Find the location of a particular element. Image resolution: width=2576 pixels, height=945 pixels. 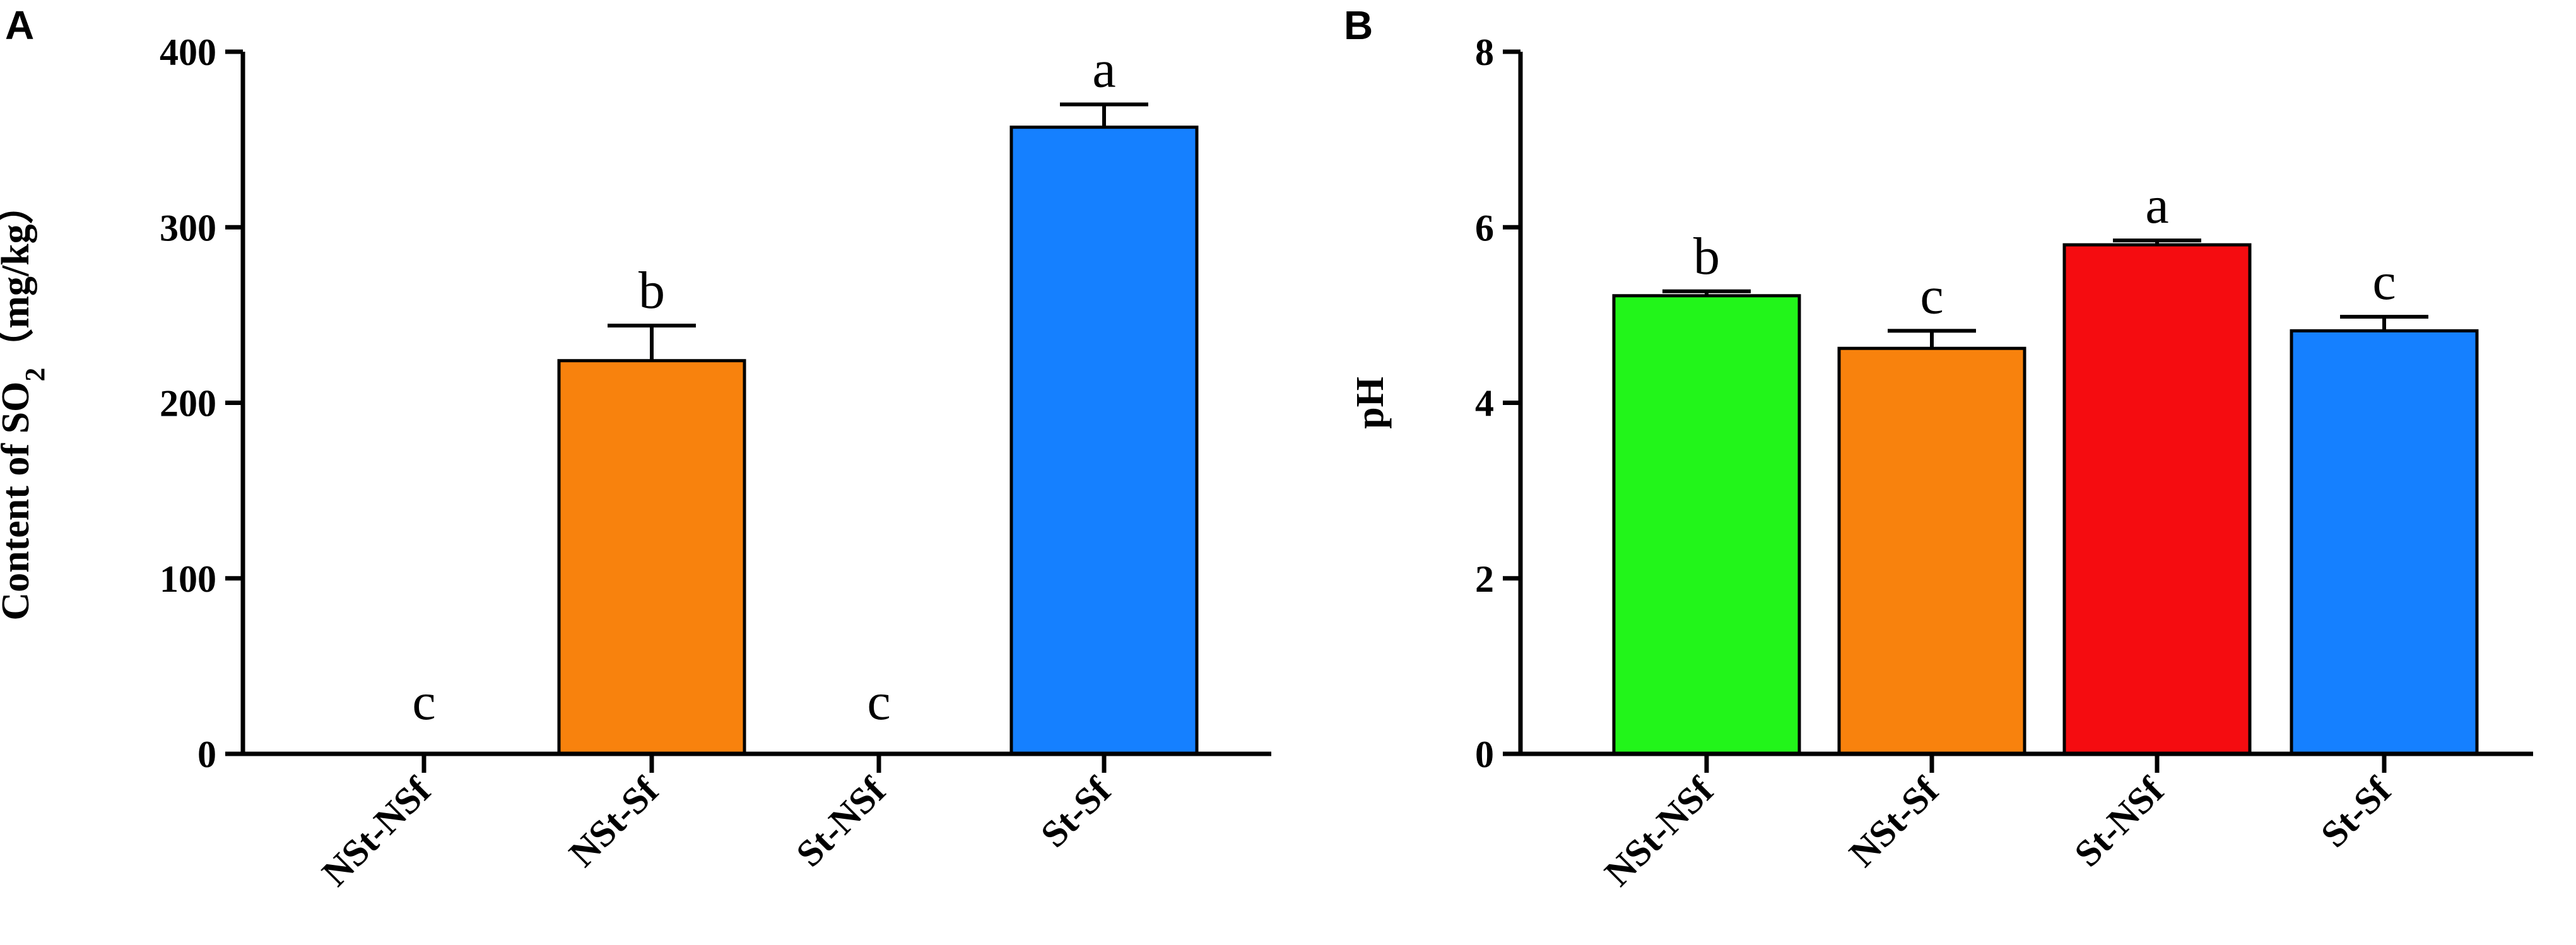

y-tick-label: 2 is located at coordinates (1484, 579).